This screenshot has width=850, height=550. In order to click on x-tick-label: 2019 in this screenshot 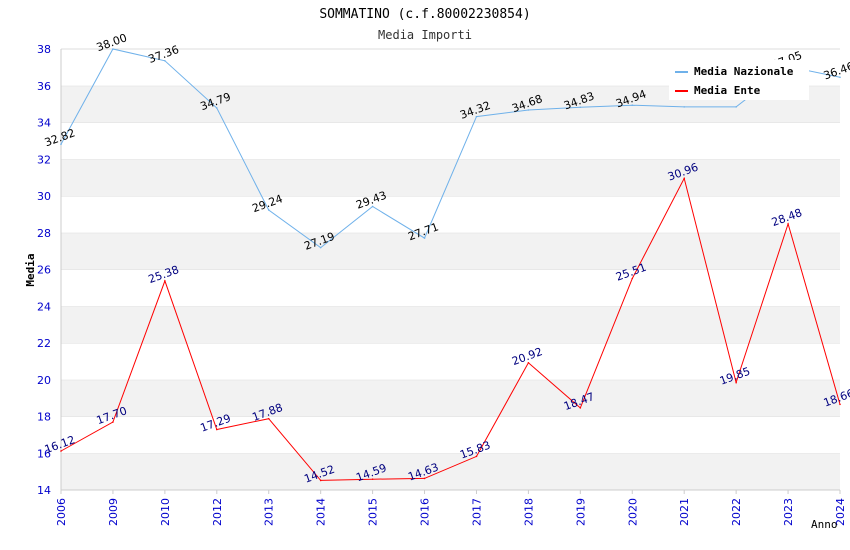, I will do `click(580, 512)`.